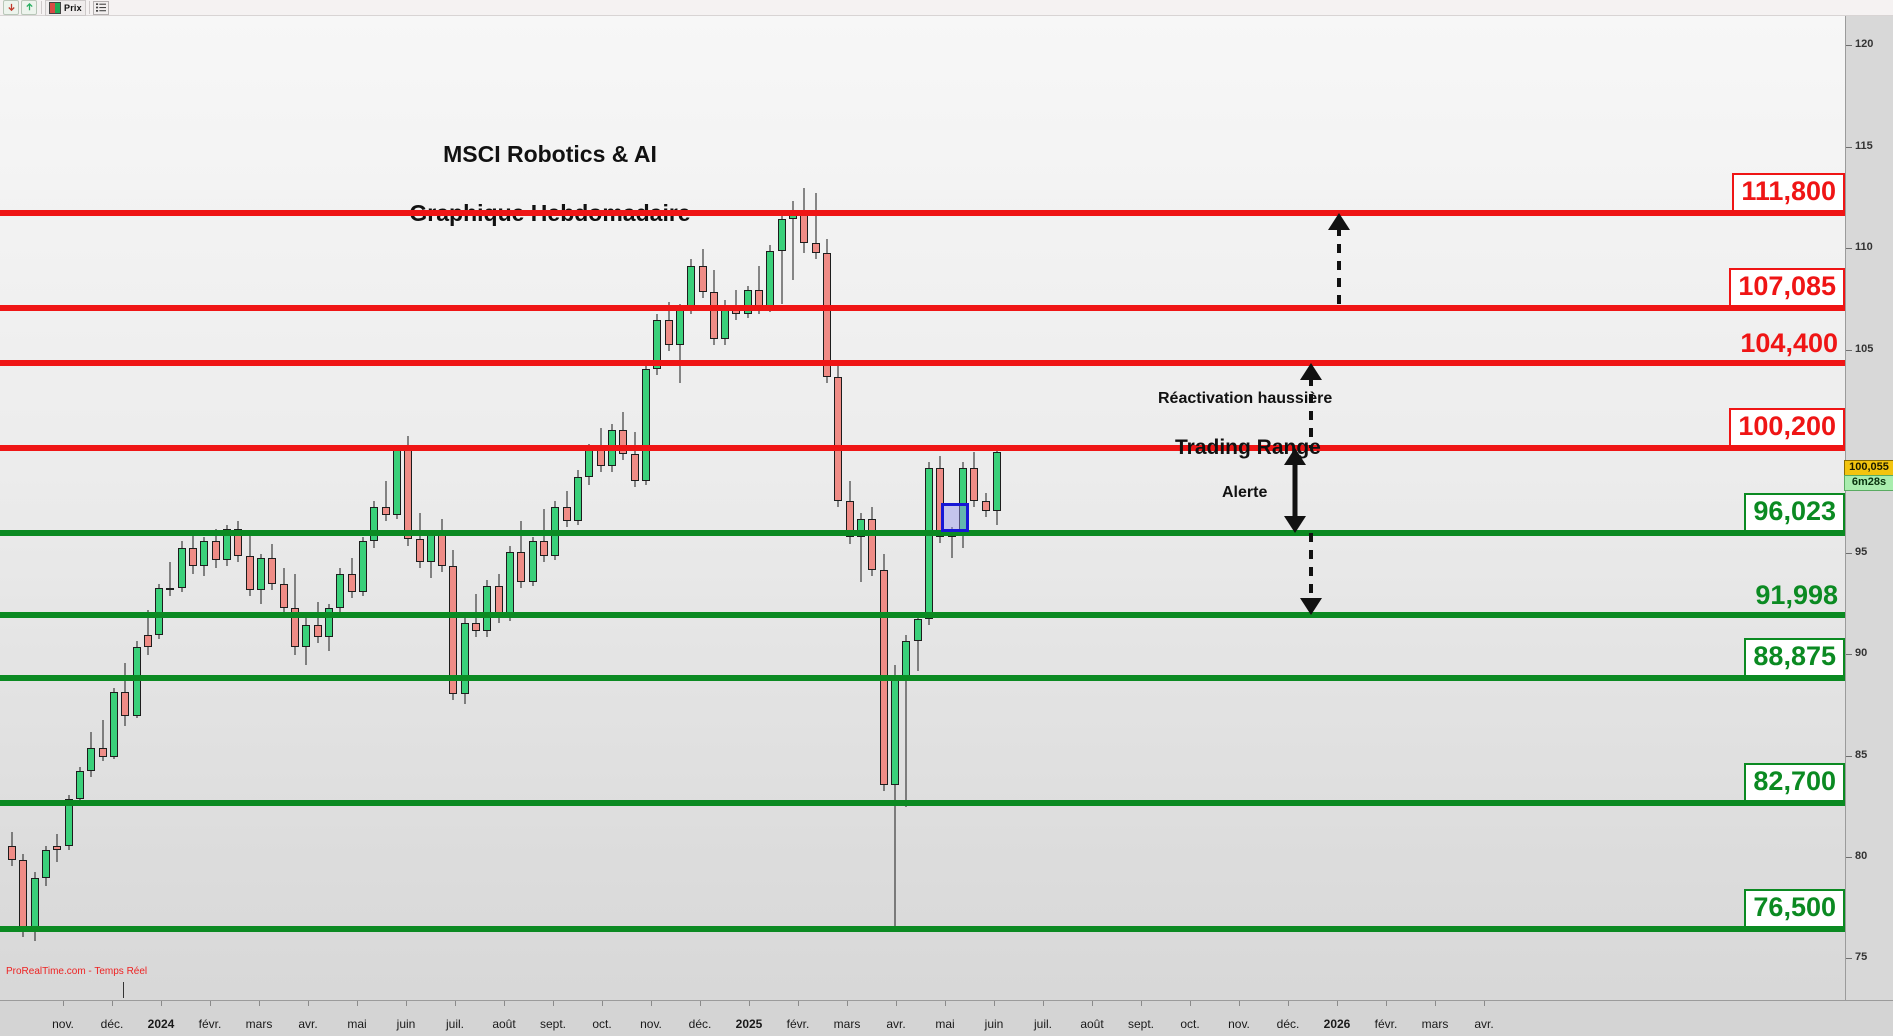  What do you see at coordinates (1868, 508) in the screenshot?
I see `price-axis: 120 115 110 105 95 90 85 80 75 100,055 6m28s` at bounding box center [1868, 508].